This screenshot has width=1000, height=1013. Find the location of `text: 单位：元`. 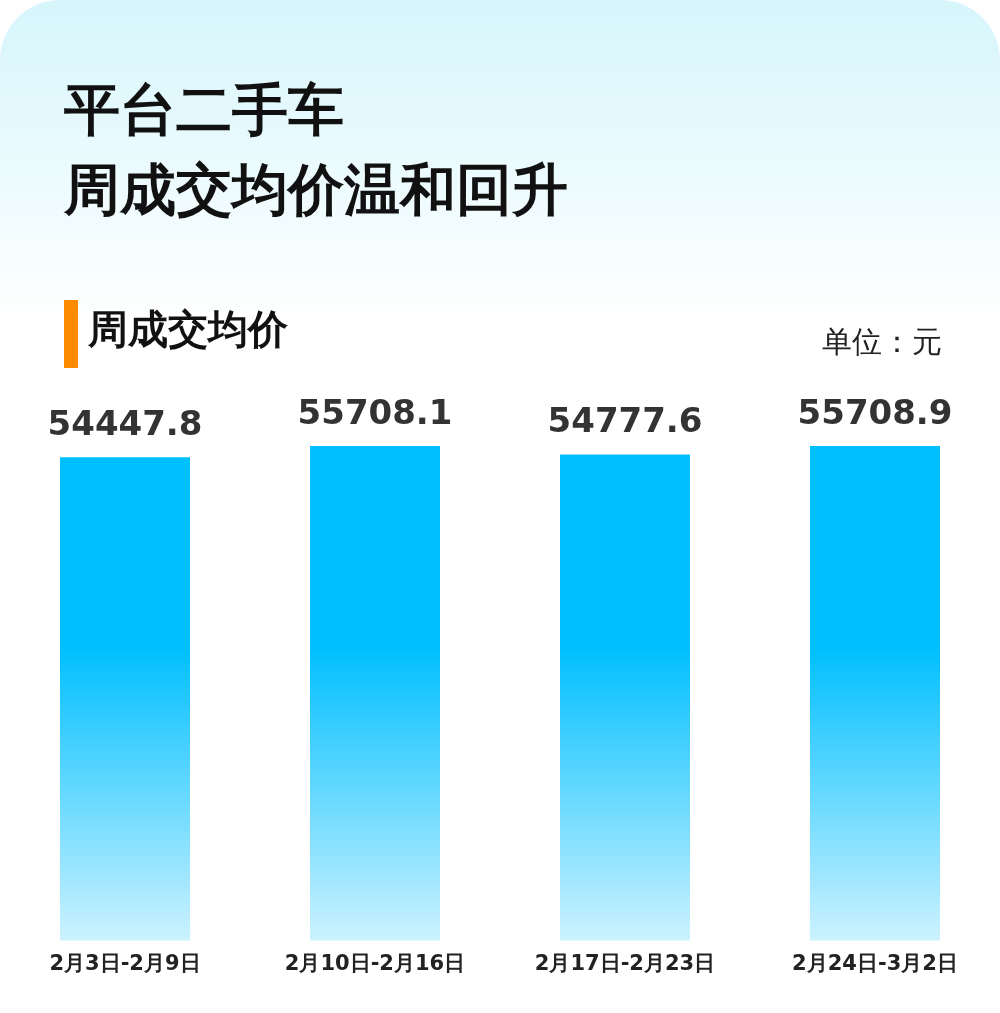

text: 单位：元 is located at coordinates (882, 342).